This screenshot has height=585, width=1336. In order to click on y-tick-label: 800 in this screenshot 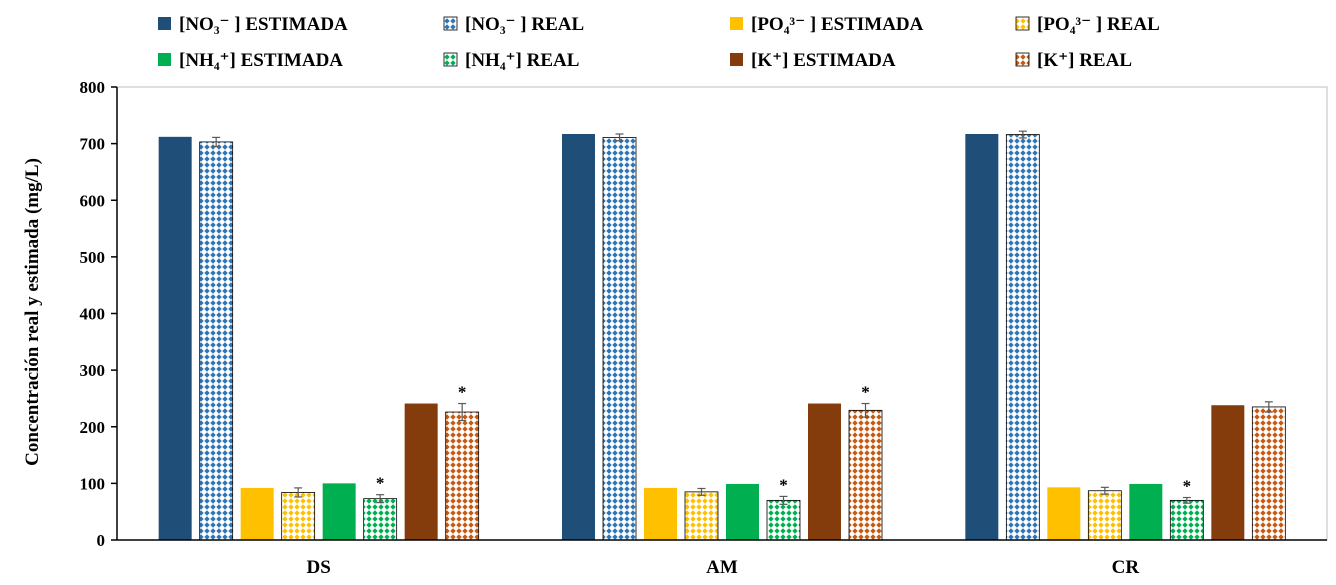, I will do `click(93, 87)`.